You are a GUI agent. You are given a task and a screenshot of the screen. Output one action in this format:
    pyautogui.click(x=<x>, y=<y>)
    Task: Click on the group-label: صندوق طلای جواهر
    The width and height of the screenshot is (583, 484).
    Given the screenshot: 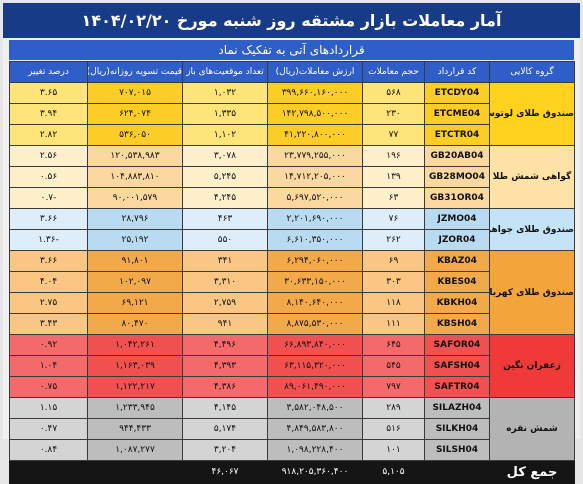 What is the action you would take?
    pyautogui.click(x=532, y=229)
    